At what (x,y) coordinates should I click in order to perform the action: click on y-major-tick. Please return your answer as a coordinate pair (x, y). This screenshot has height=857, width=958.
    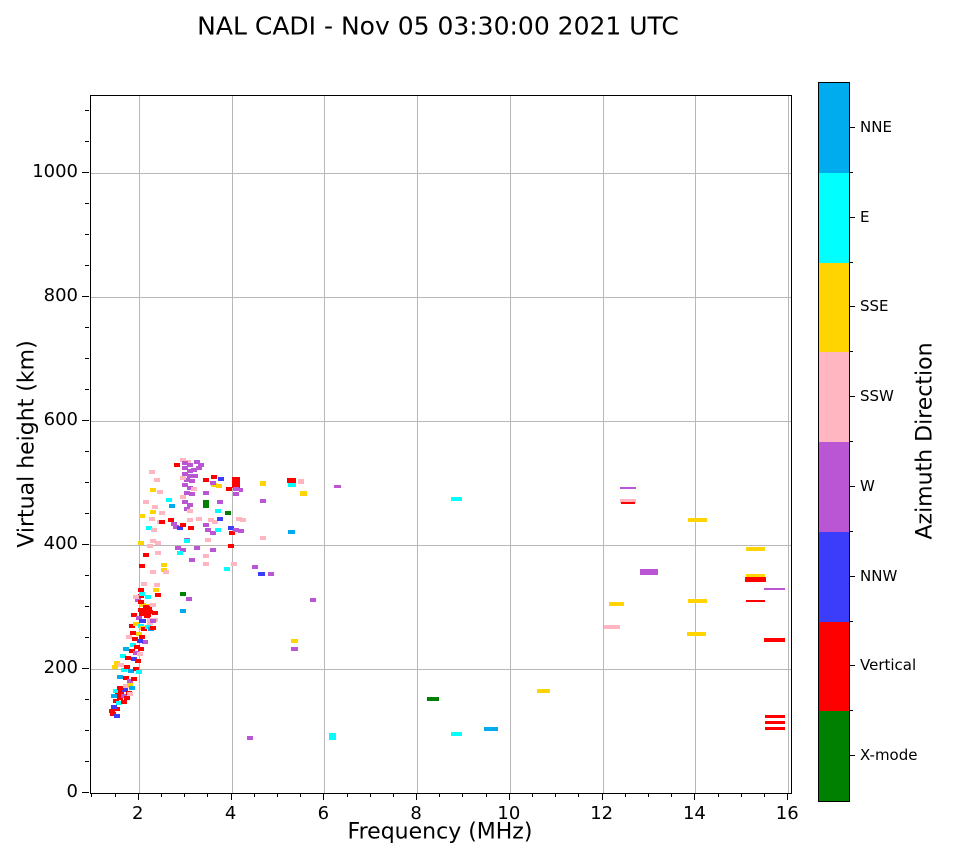
    Looking at the image, I should click on (85, 173).